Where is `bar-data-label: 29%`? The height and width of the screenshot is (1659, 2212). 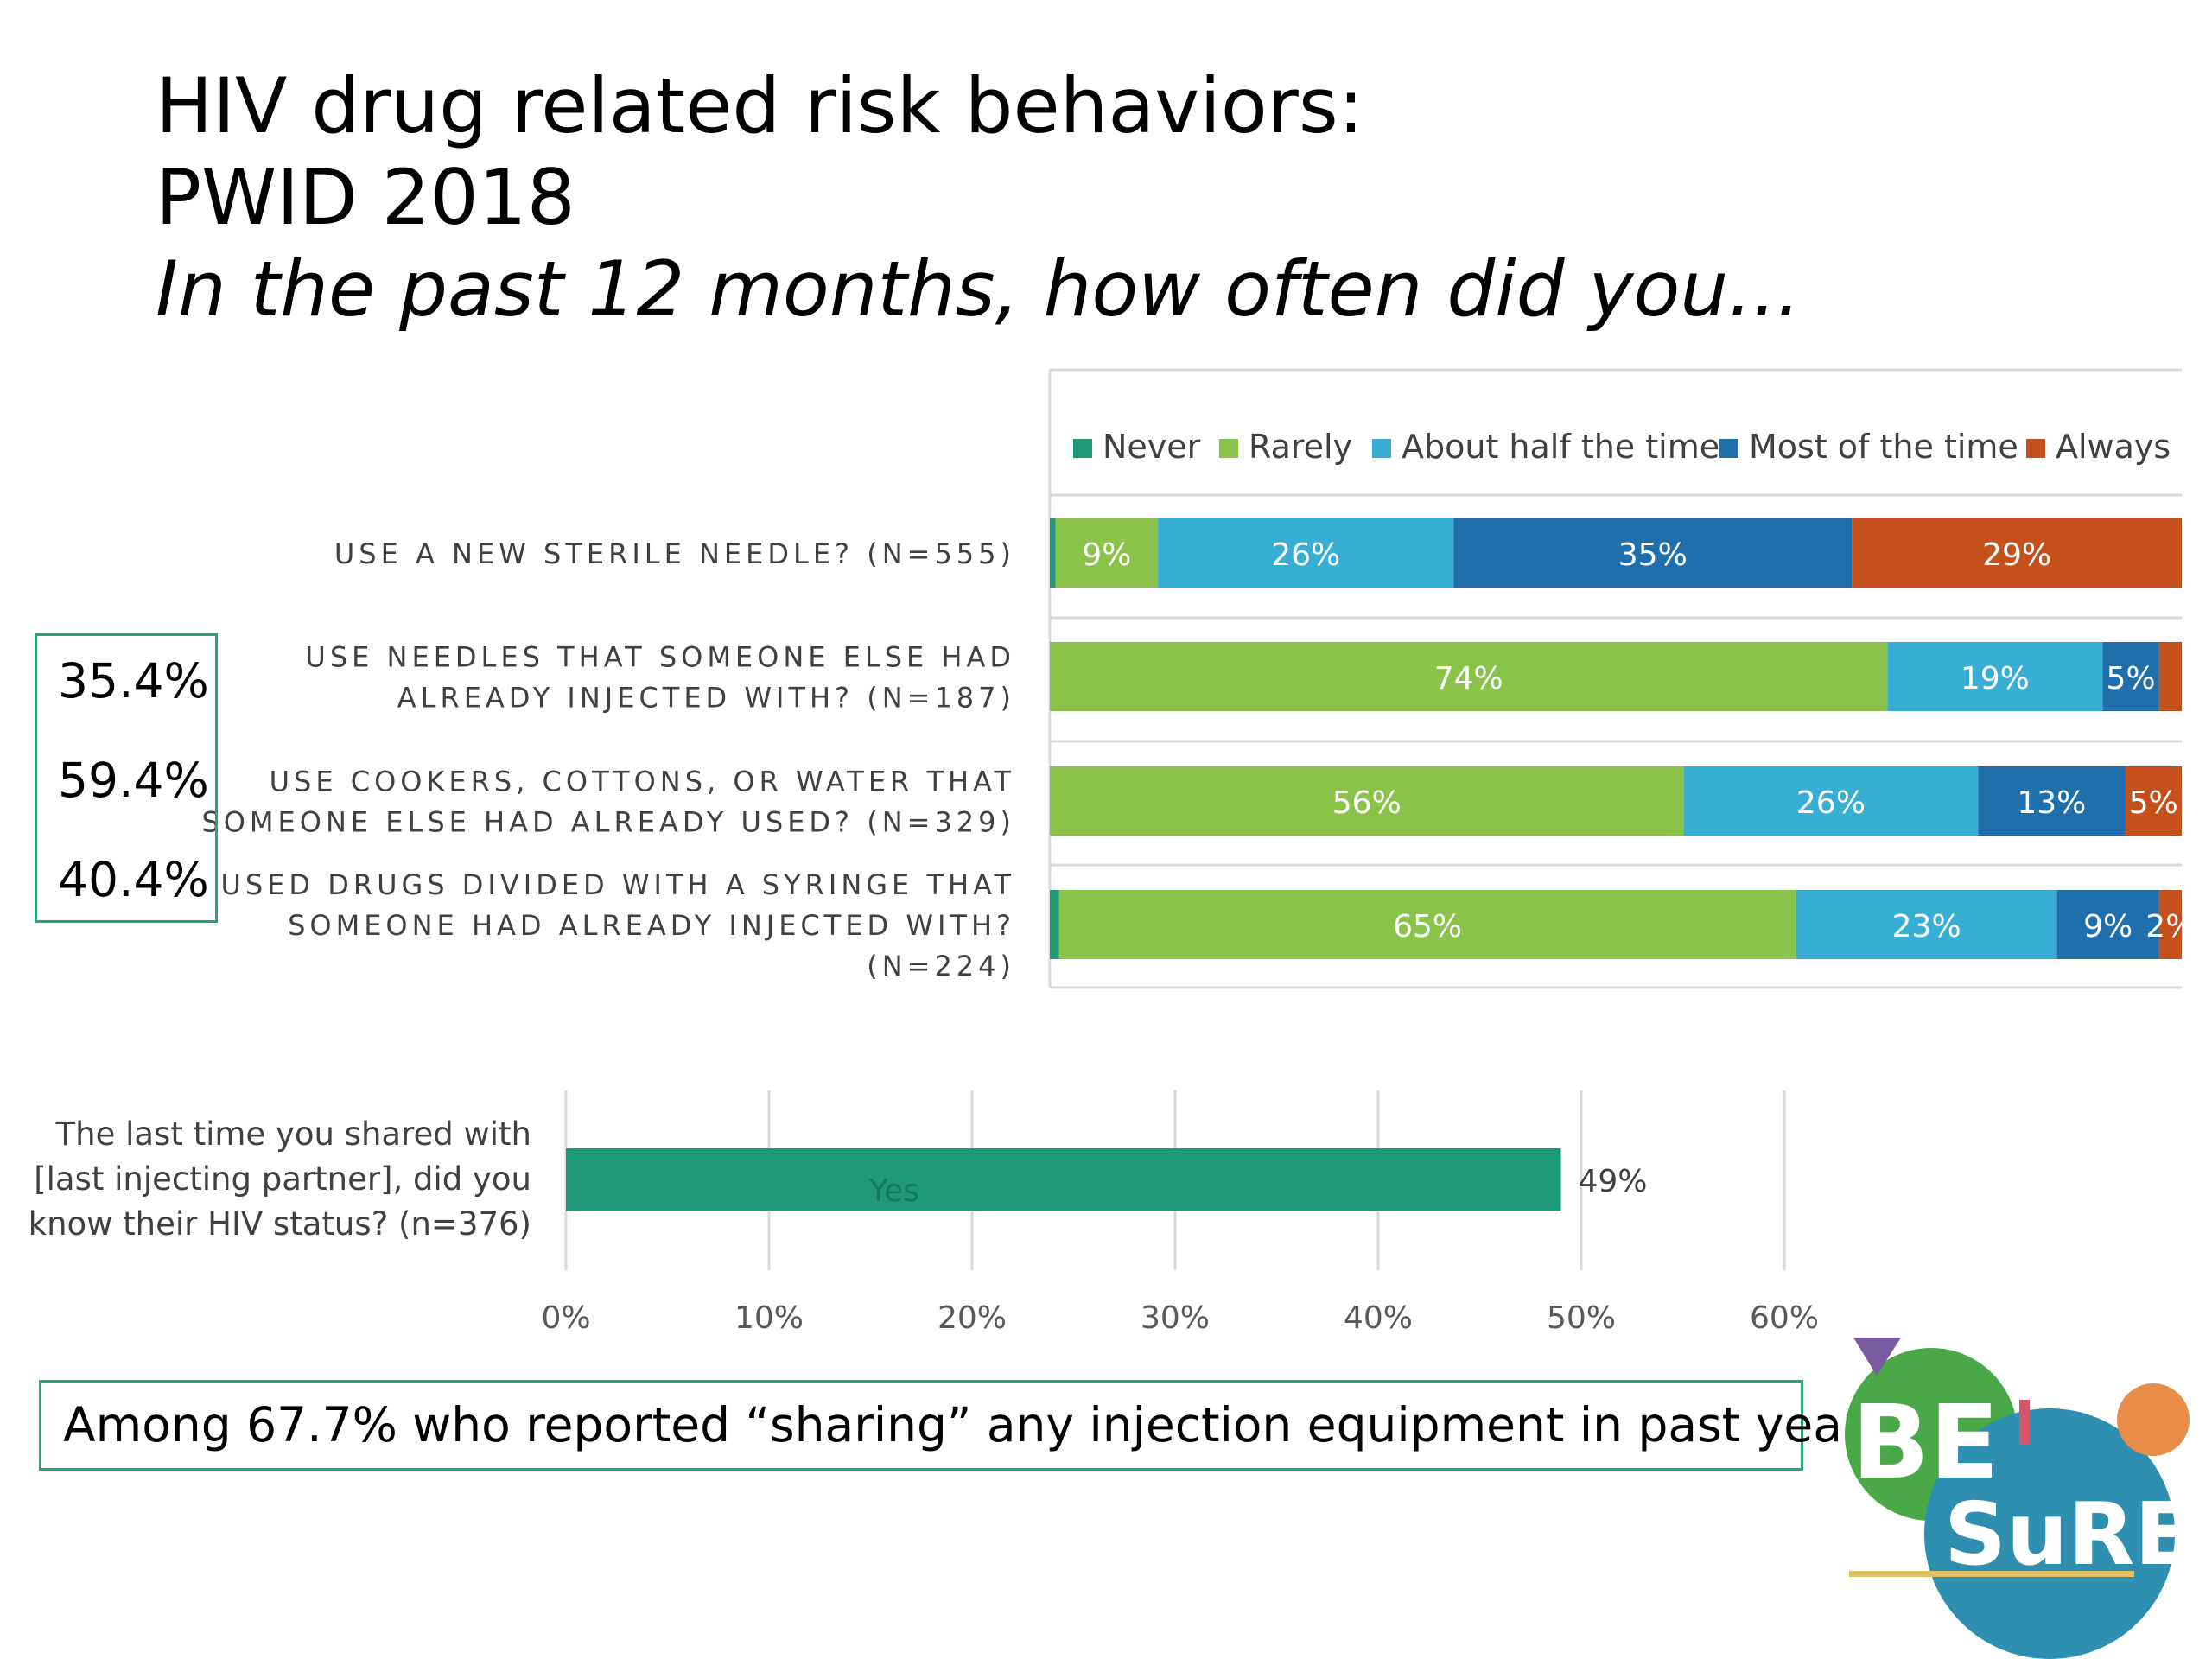
bar-data-label: 29% is located at coordinates (2016, 555).